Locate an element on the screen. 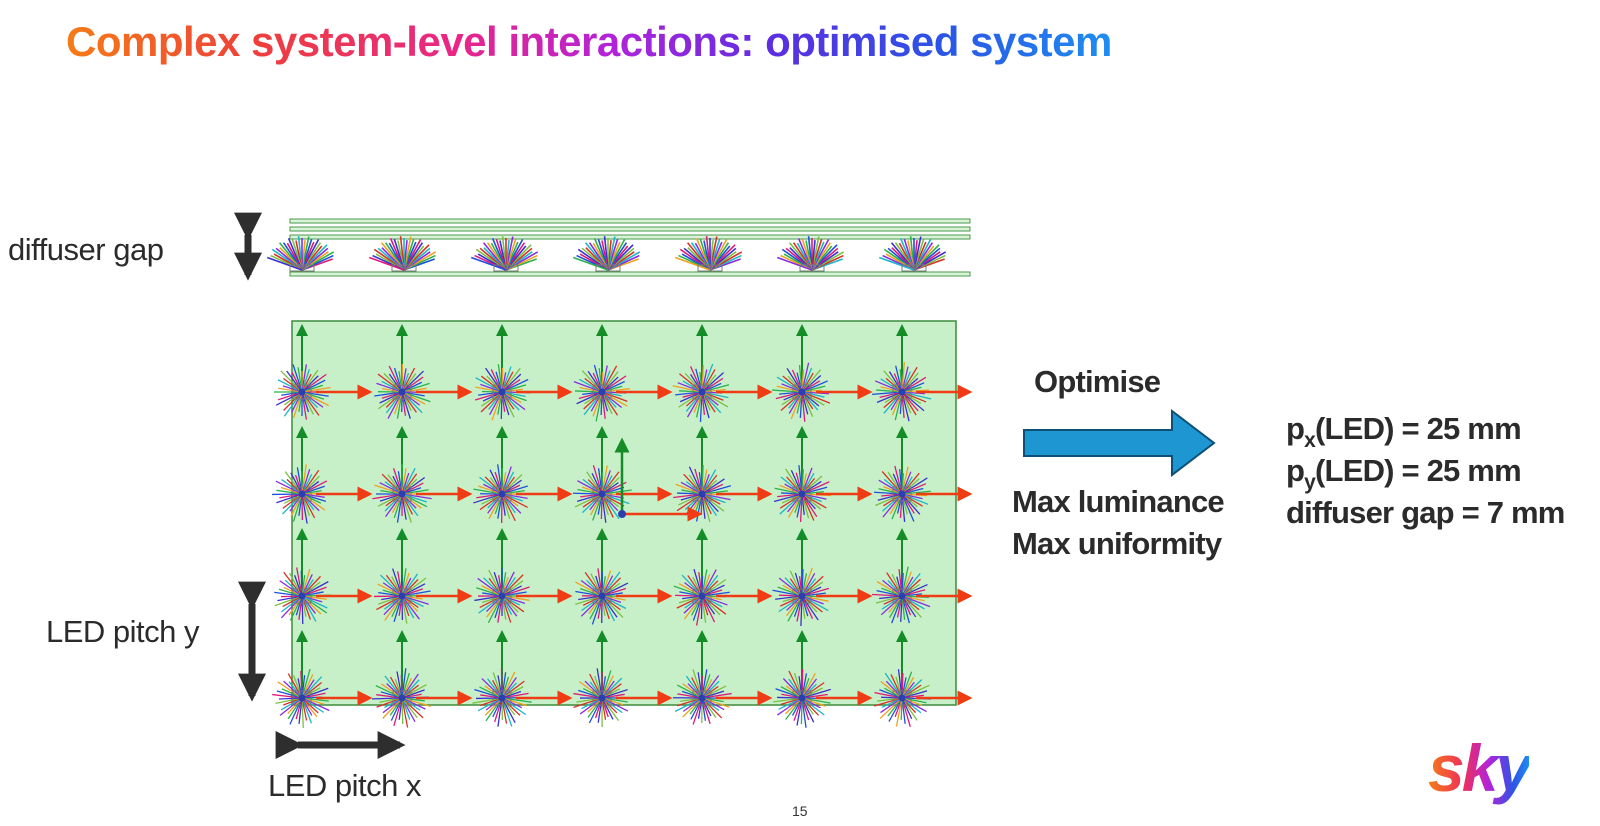 The height and width of the screenshot is (826, 1600). result-py: py(LED) = 25 mm is located at coordinates (1404, 473).